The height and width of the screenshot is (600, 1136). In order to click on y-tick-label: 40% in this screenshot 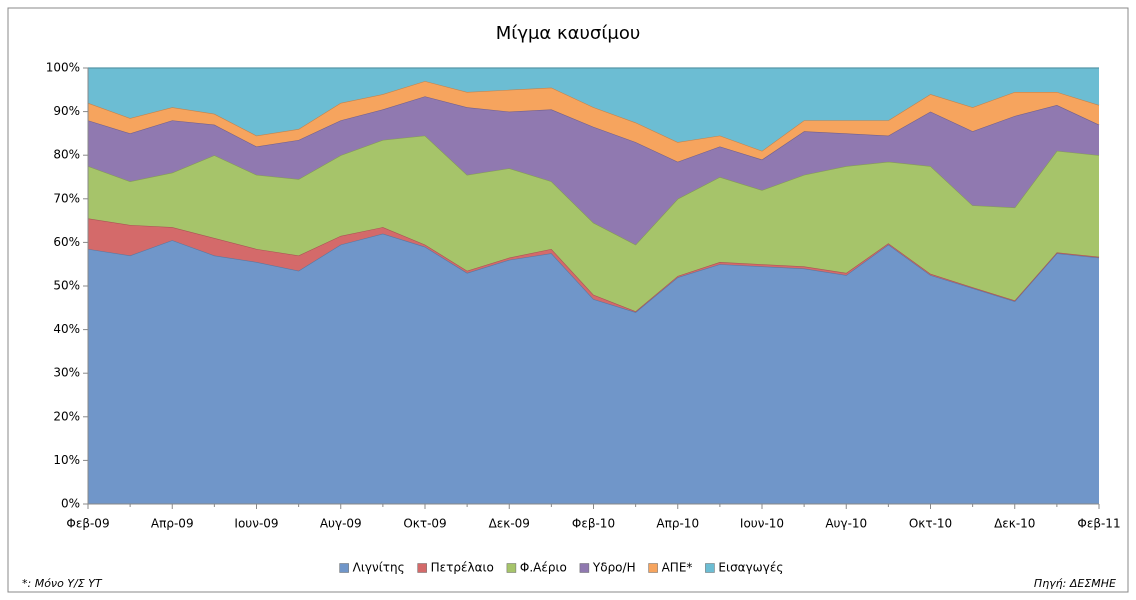, I will do `click(66, 329)`.